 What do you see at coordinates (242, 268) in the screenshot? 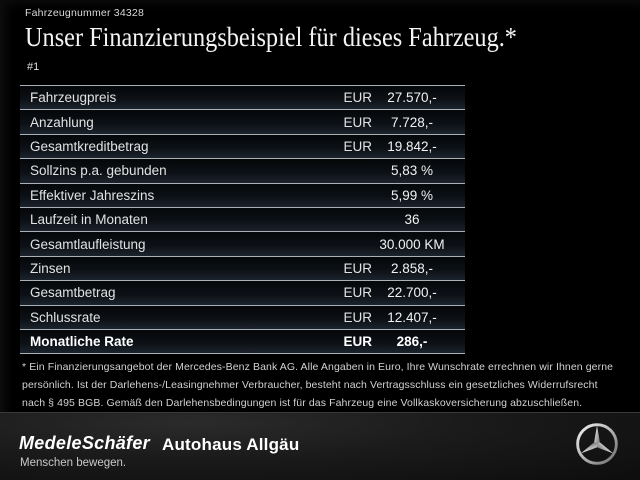
I see `table-row-zinsen: Zinsen EUR 2.858,-` at bounding box center [242, 268].